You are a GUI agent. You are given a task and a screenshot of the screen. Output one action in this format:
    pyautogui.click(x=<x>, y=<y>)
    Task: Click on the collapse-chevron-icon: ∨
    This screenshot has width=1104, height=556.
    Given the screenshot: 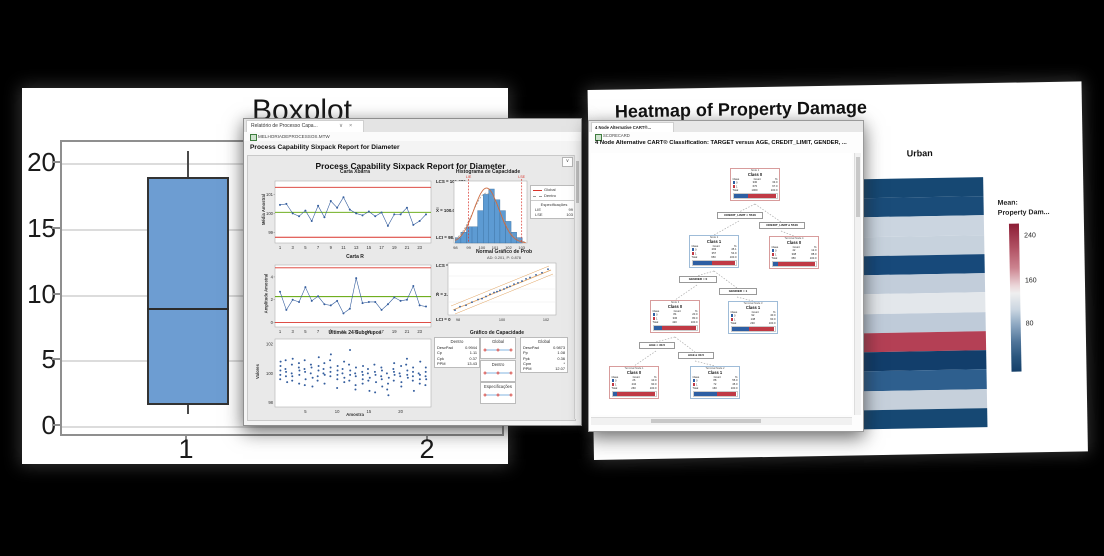 What is the action you would take?
    pyautogui.click(x=567, y=162)
    